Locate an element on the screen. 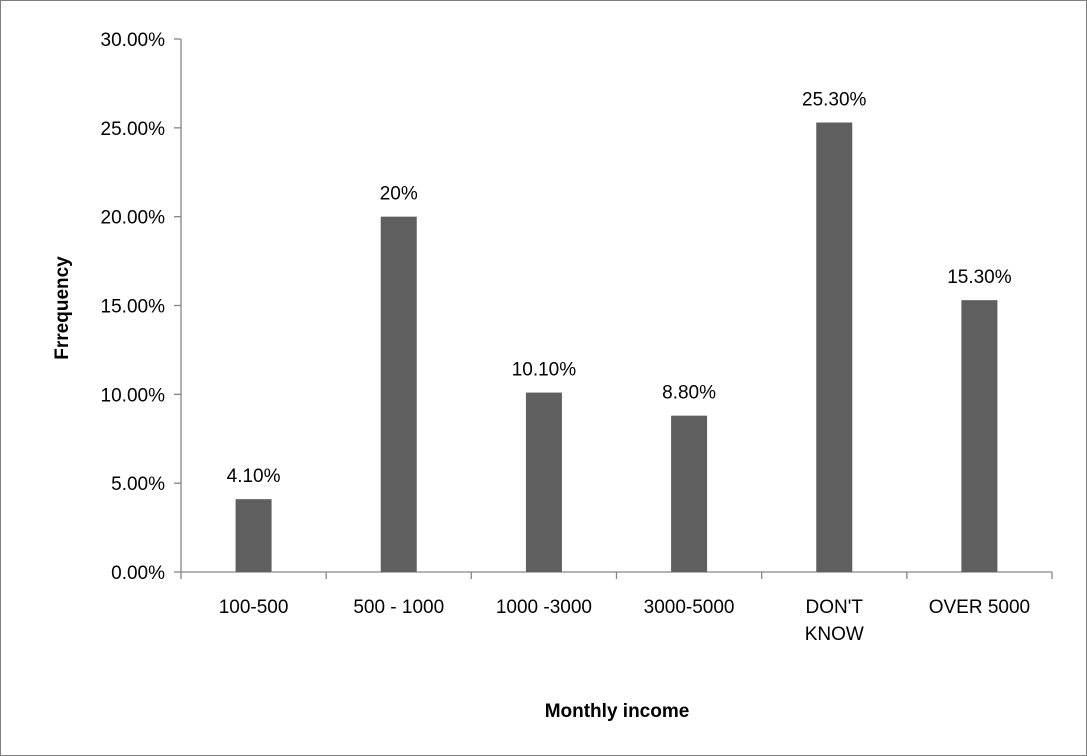 The width and height of the screenshot is (1087, 756). y-axis-title: Frrequency is located at coordinates (62, 308).